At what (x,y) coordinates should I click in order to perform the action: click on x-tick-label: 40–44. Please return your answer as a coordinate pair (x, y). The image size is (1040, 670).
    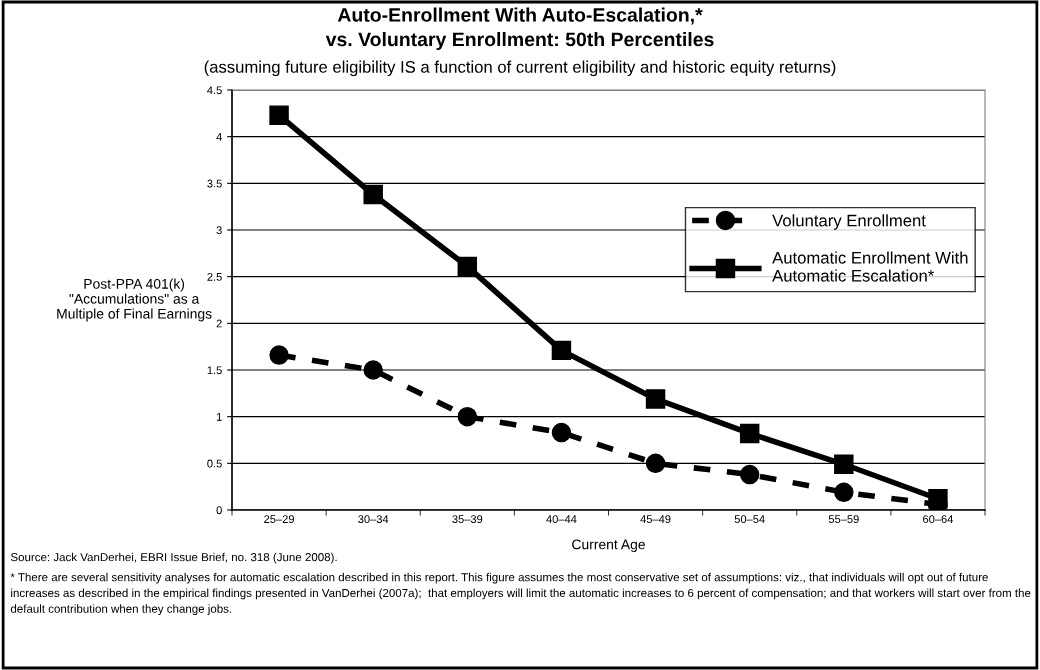
    Looking at the image, I should click on (561, 519).